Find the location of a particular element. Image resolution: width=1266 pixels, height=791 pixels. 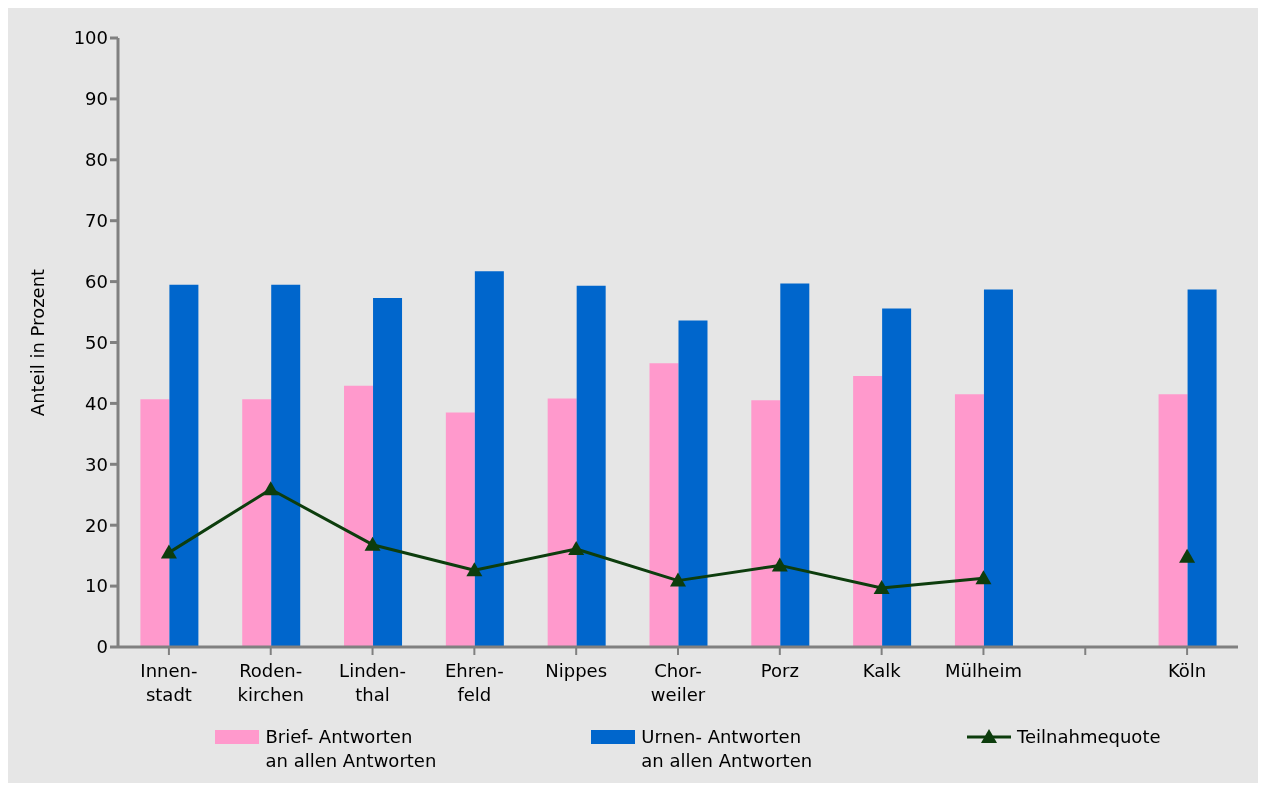

x-tick-label: Innen- stadt is located at coordinates (169, 682).